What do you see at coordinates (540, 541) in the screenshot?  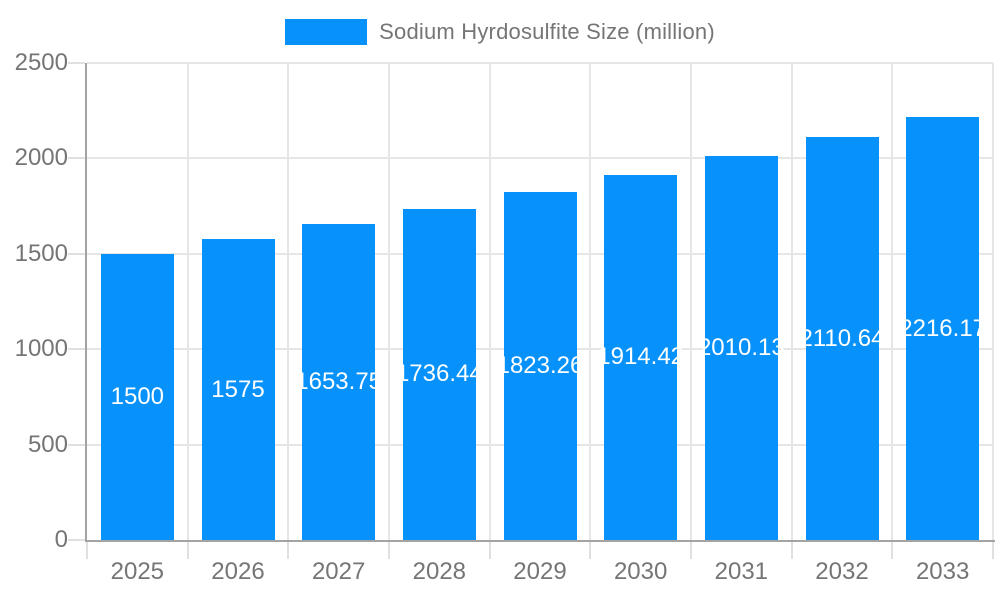 I see `x-axis-line` at bounding box center [540, 541].